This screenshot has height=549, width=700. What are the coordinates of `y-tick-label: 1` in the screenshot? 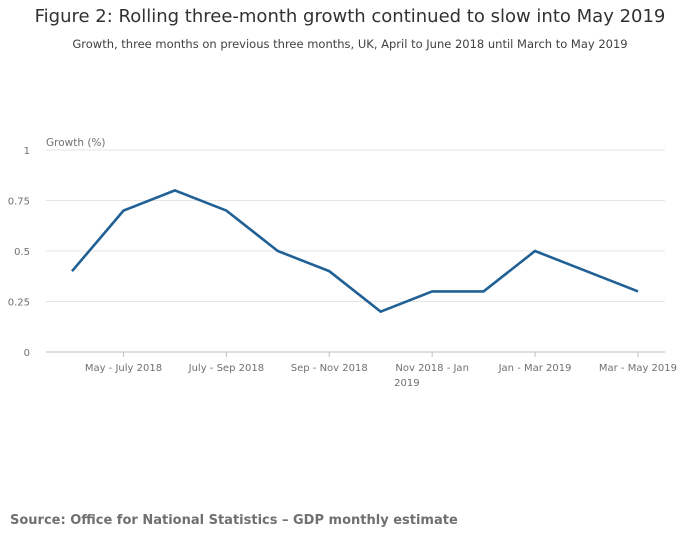 It's located at (27, 151).